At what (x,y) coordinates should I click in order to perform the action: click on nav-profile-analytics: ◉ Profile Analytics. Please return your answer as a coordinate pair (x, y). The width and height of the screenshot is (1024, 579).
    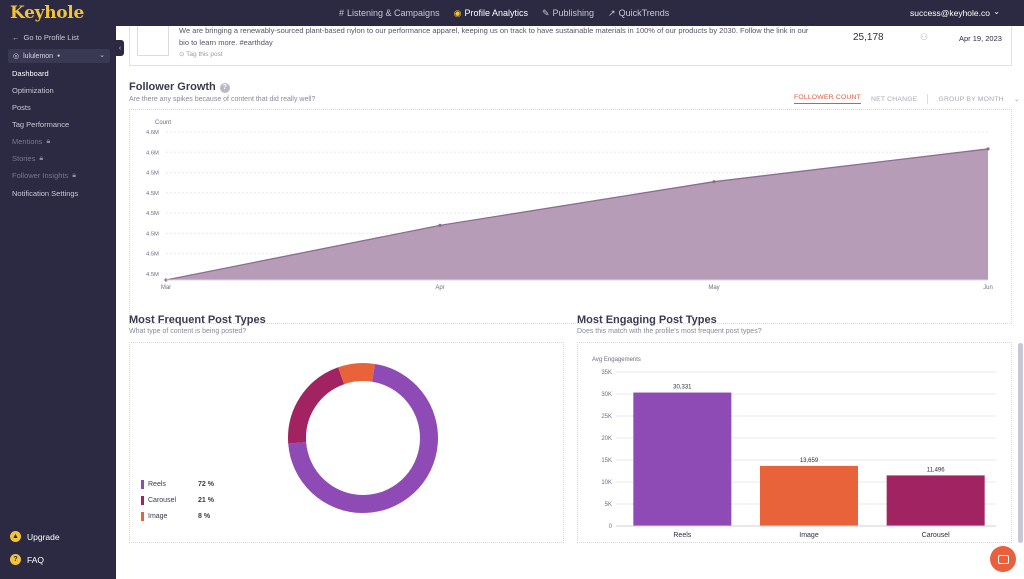
    Looking at the image, I should click on (491, 13).